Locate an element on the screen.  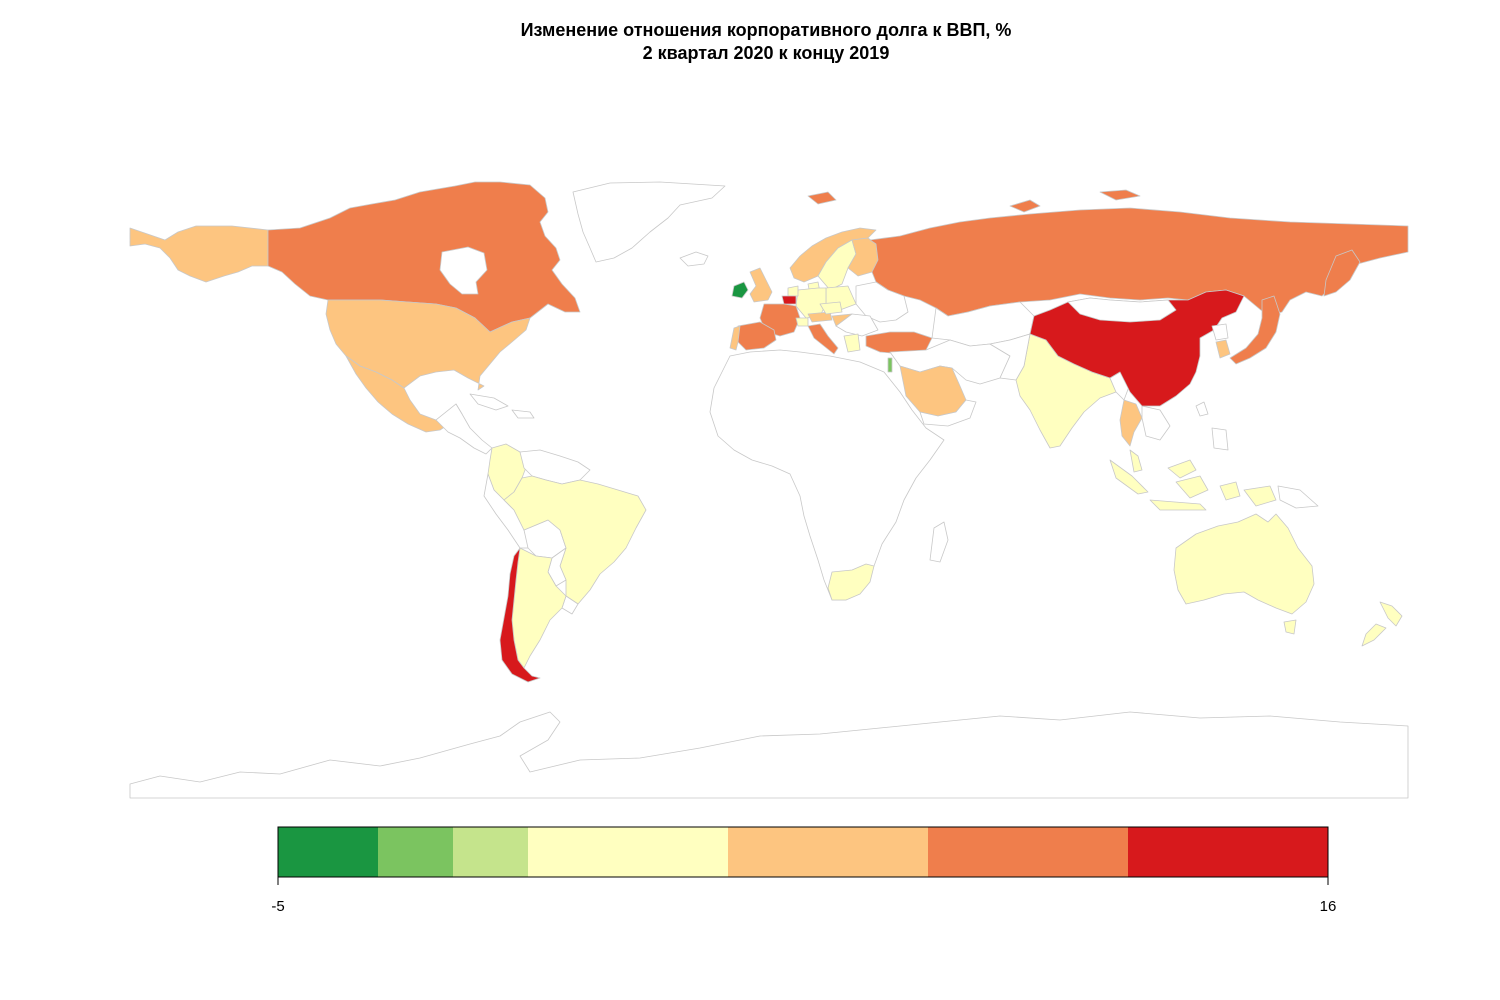
country-russia-kamchatka is located at coordinates (1342, 273).